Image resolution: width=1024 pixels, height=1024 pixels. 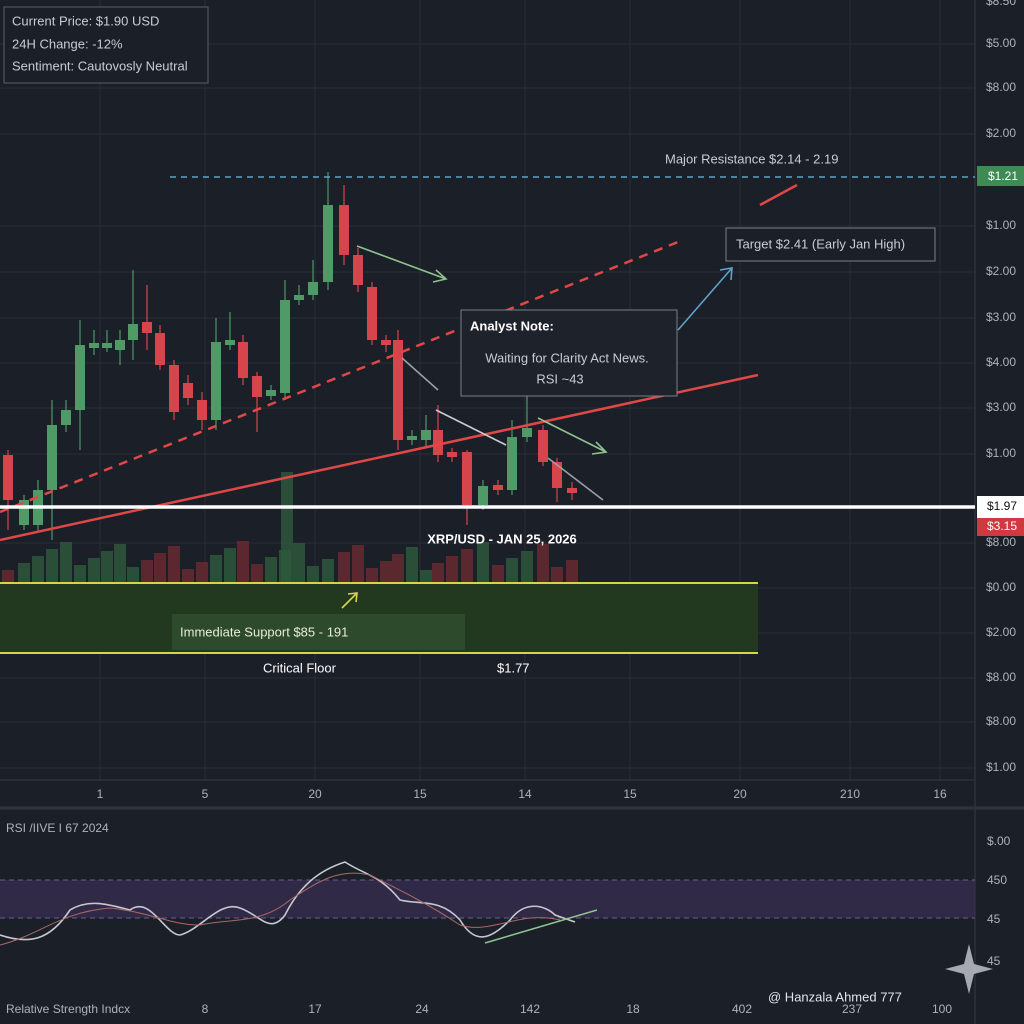 I want to click on price-axis-label: $4.00, so click(x=1001, y=362).